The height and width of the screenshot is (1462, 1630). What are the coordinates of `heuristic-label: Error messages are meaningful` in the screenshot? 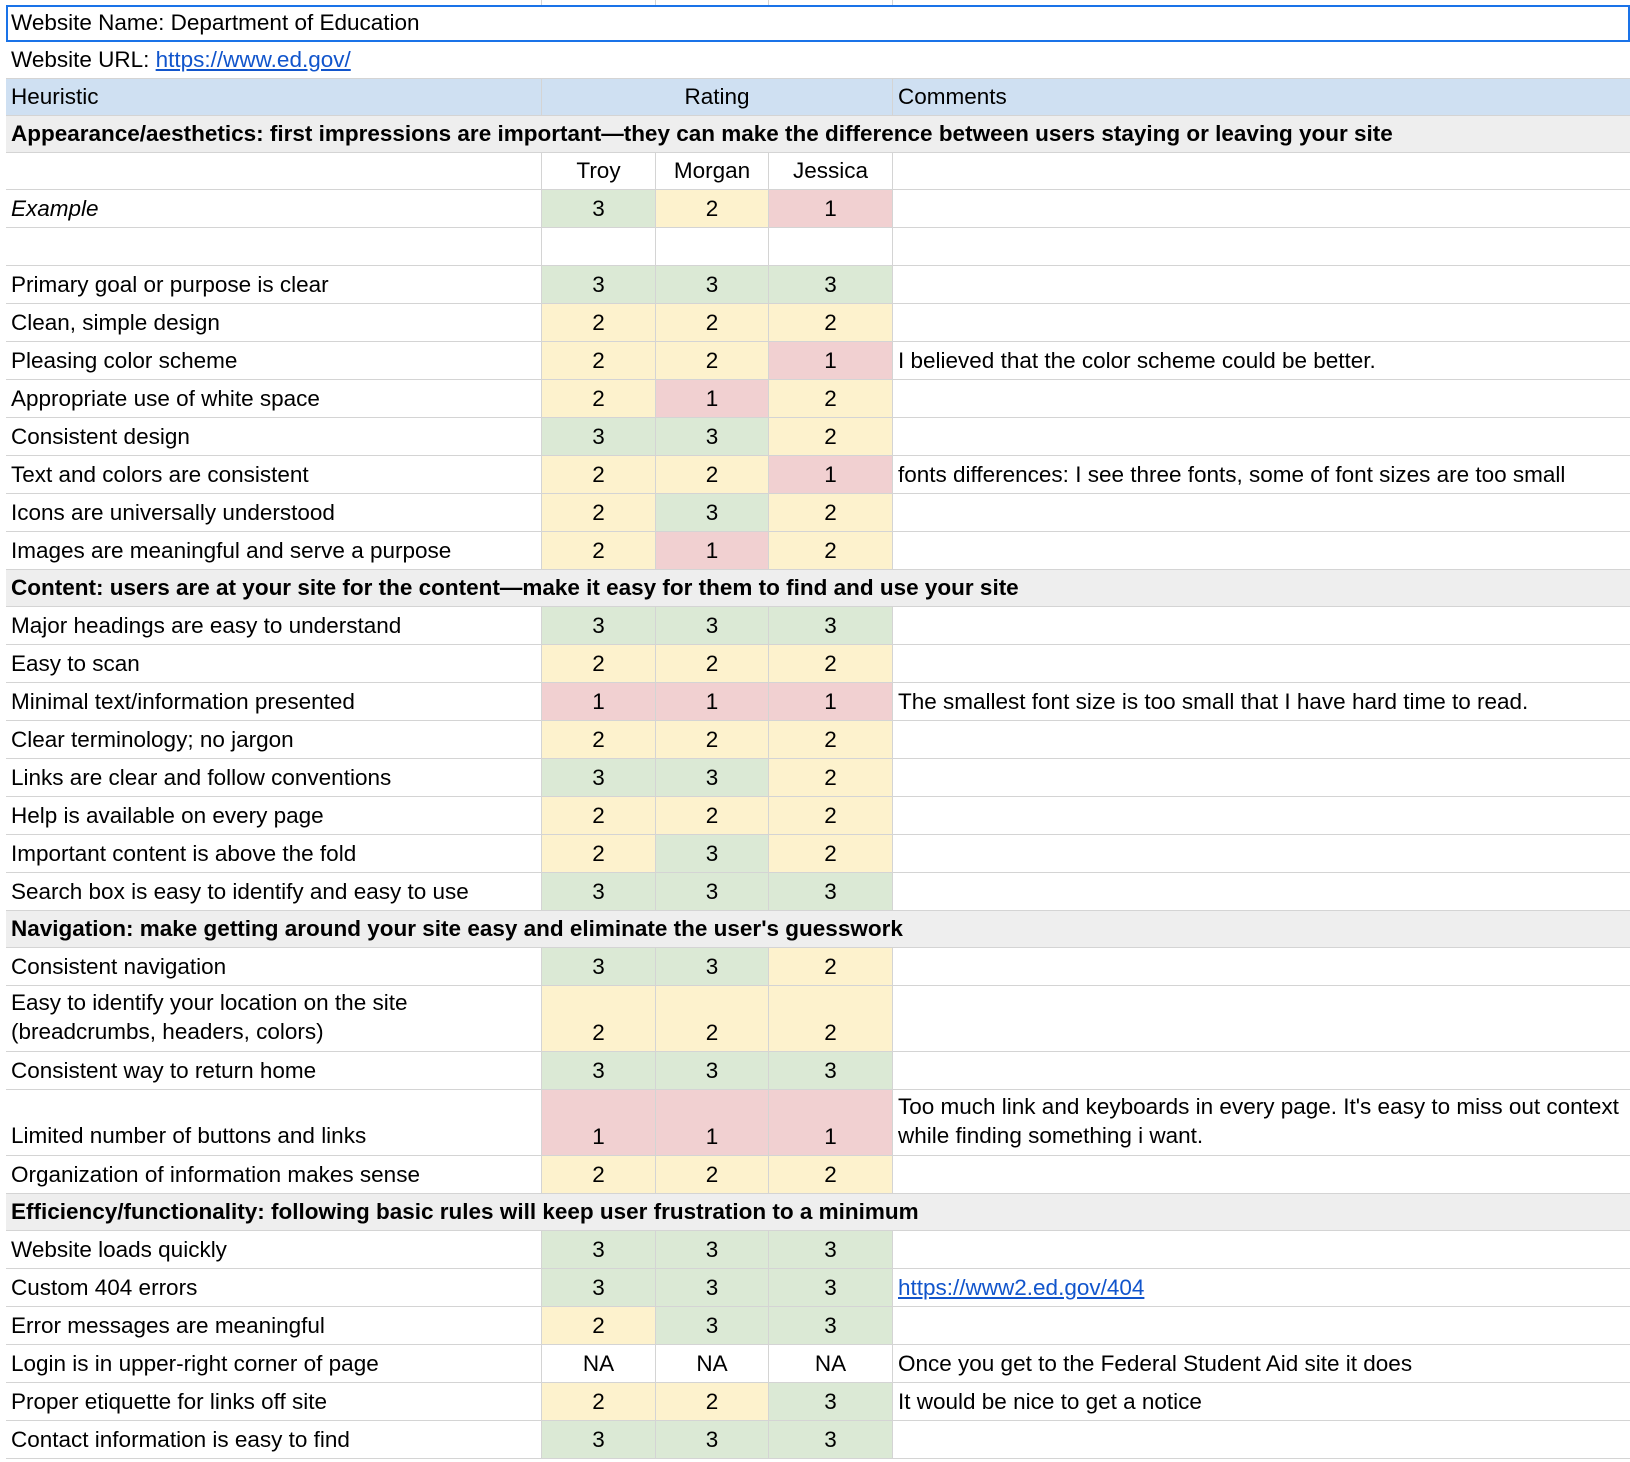 It's located at (274, 1326).